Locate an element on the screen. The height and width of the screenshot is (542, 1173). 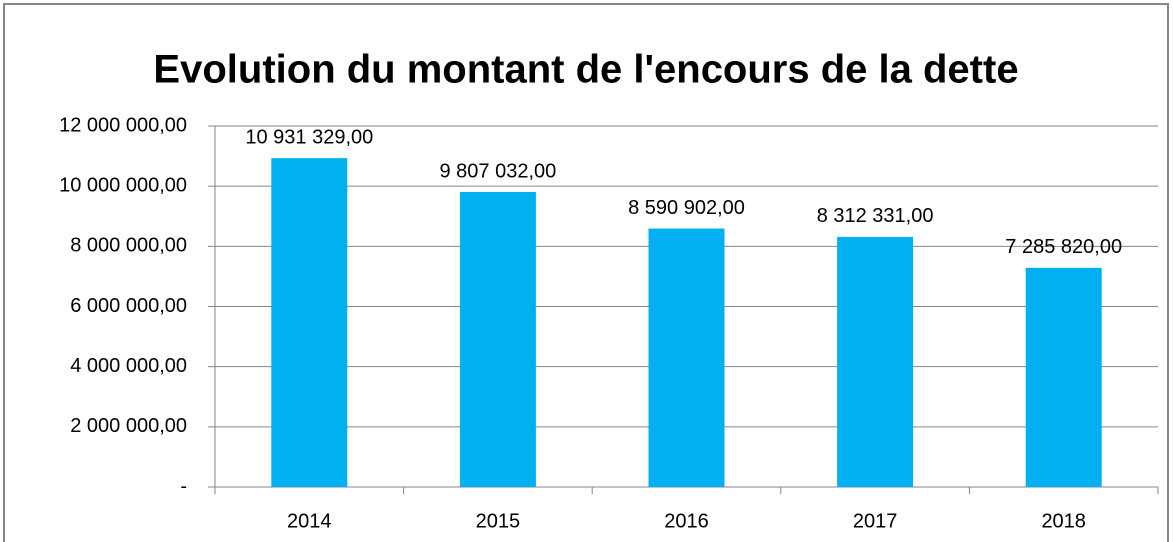
y-tick-label: - is located at coordinates (183, 486).